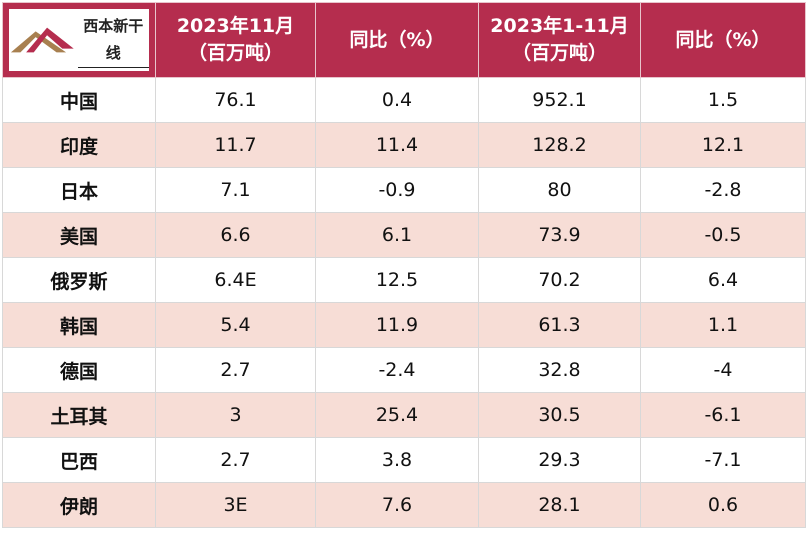 The width and height of the screenshot is (808, 535). I want to click on ytd-yoy-cell: -6.1, so click(723, 415).